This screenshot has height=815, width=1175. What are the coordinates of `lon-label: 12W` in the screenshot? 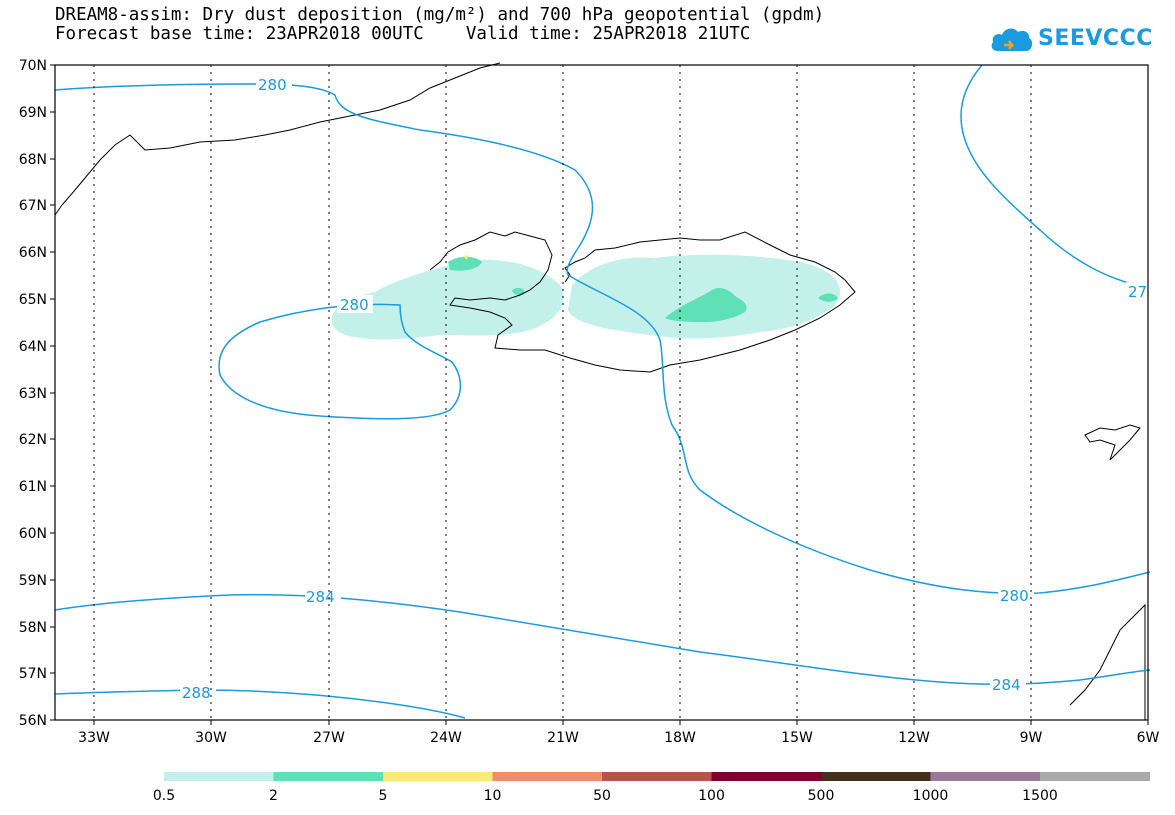 It's located at (914, 738).